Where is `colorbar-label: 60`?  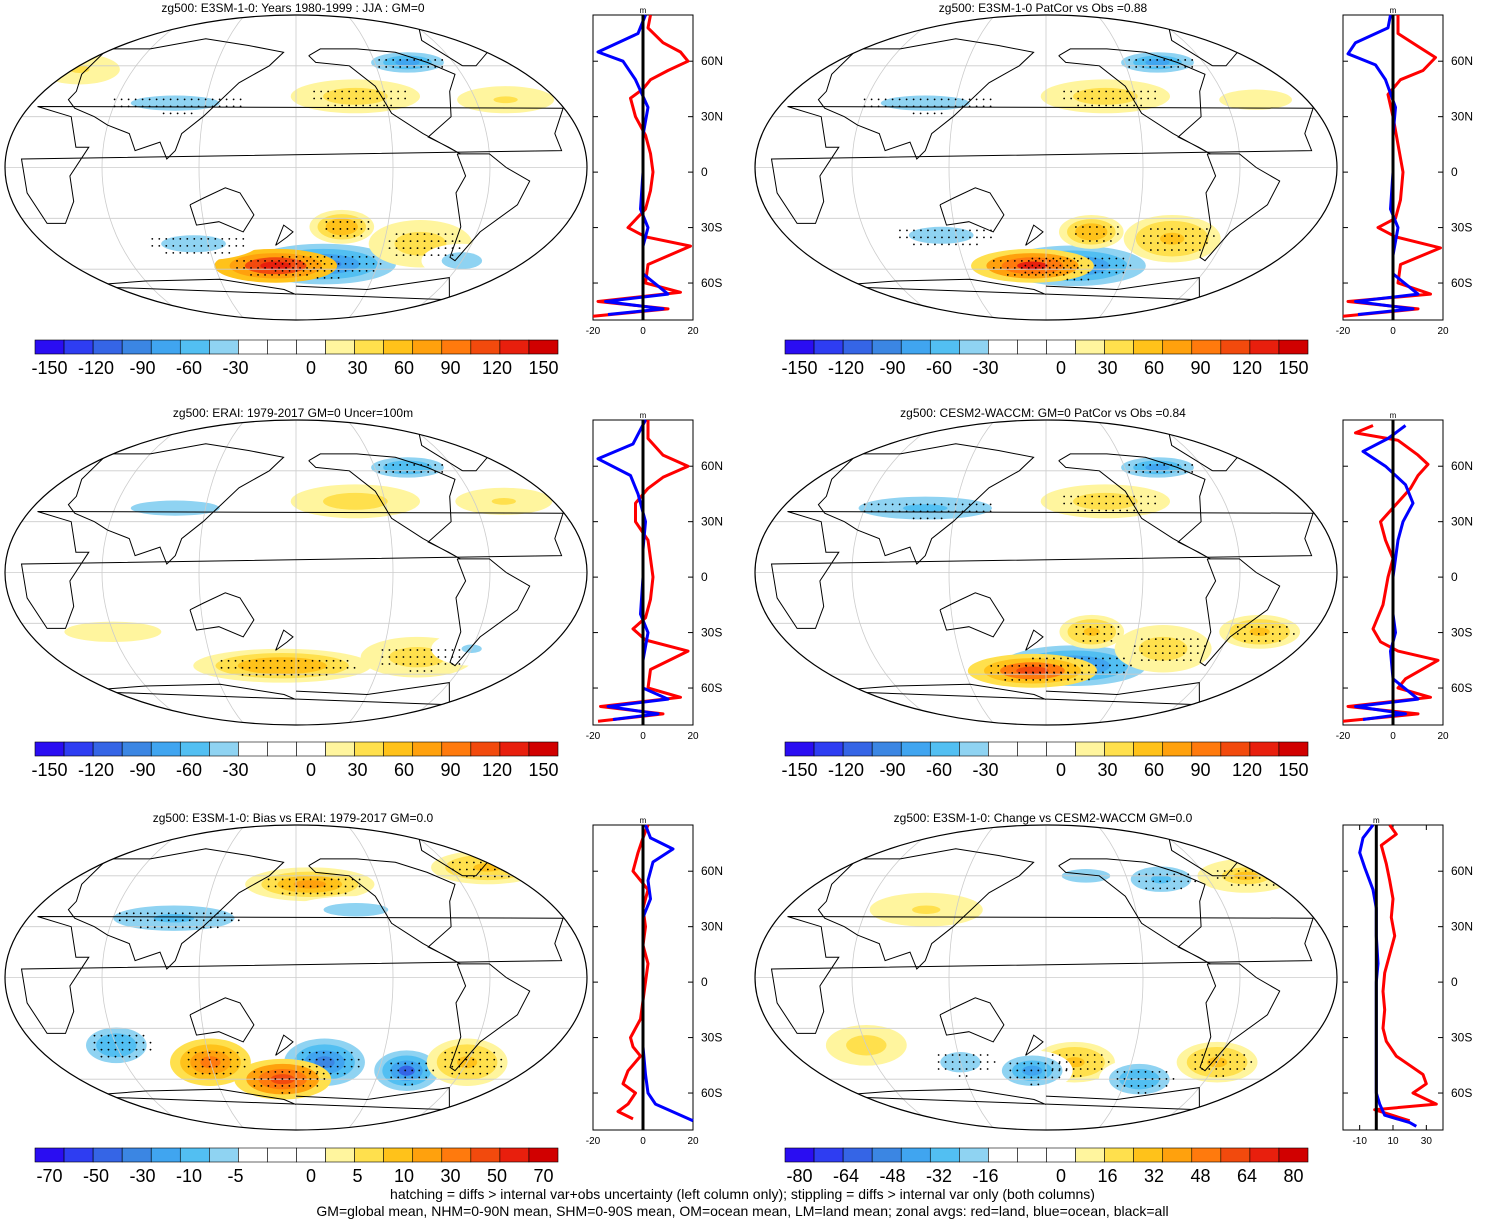 colorbar-label: 60 is located at coordinates (1154, 368).